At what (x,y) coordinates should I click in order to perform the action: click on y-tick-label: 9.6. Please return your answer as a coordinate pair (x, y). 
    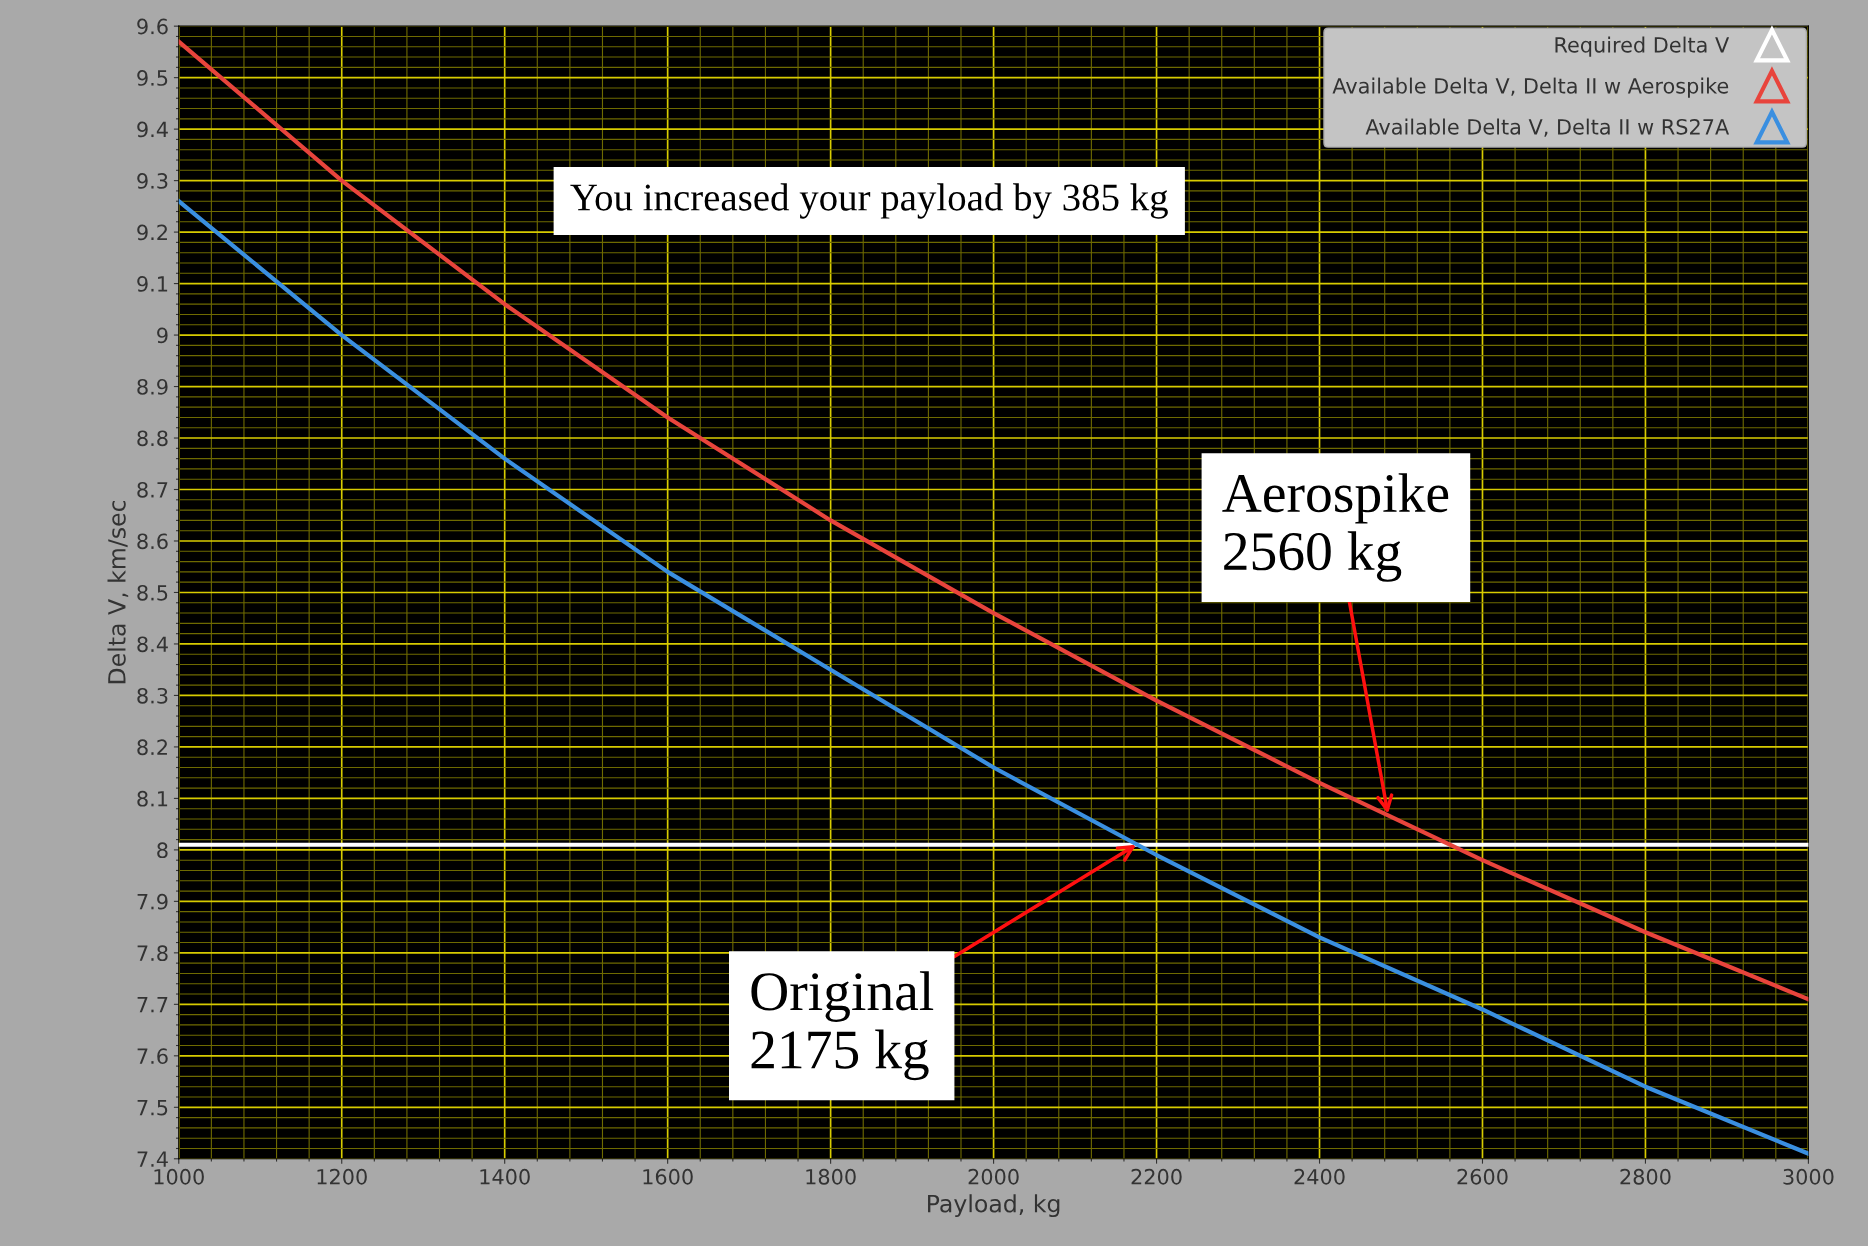
    Looking at the image, I should click on (152, 26).